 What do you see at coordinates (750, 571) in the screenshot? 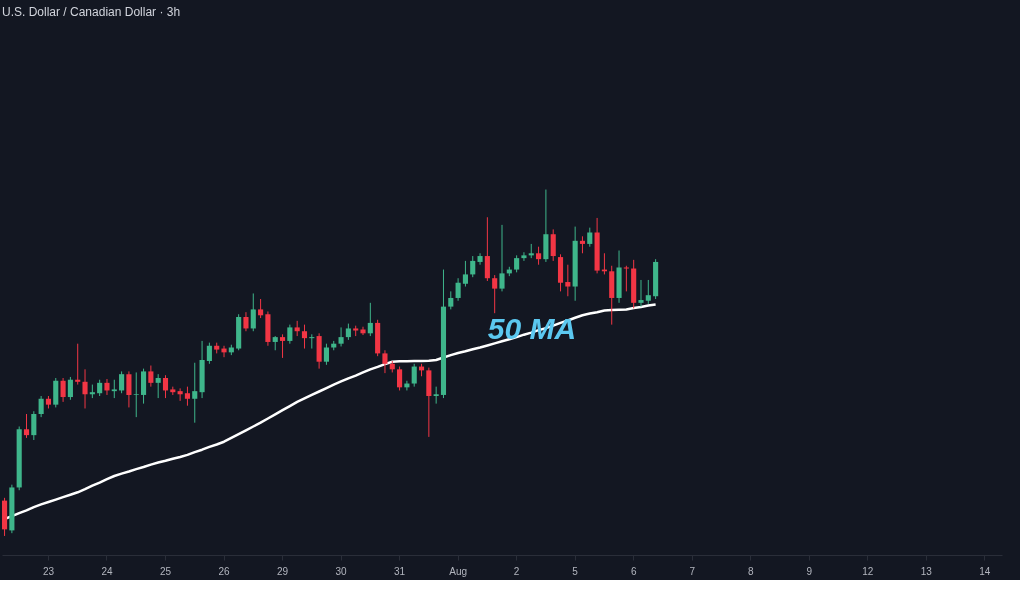
I see `x-tick-label: 8` at bounding box center [750, 571].